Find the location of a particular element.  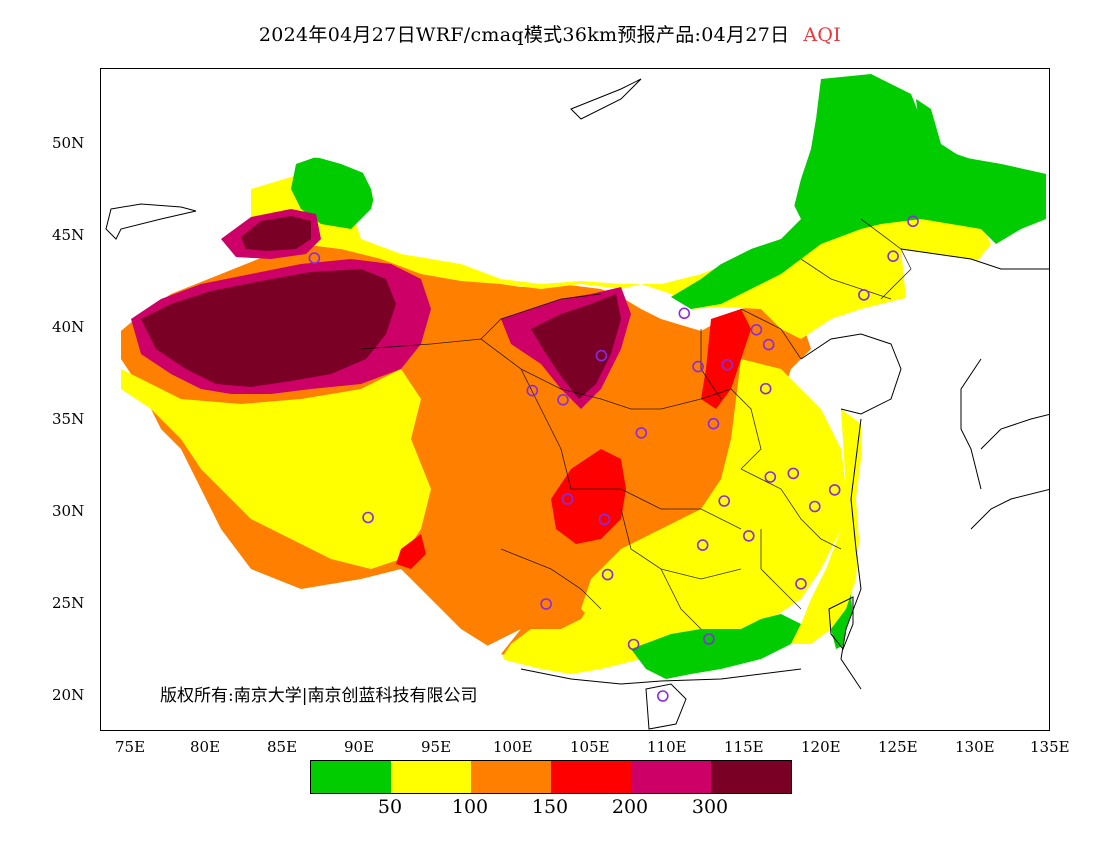

x-tick-label: 110E is located at coordinates (667, 747).